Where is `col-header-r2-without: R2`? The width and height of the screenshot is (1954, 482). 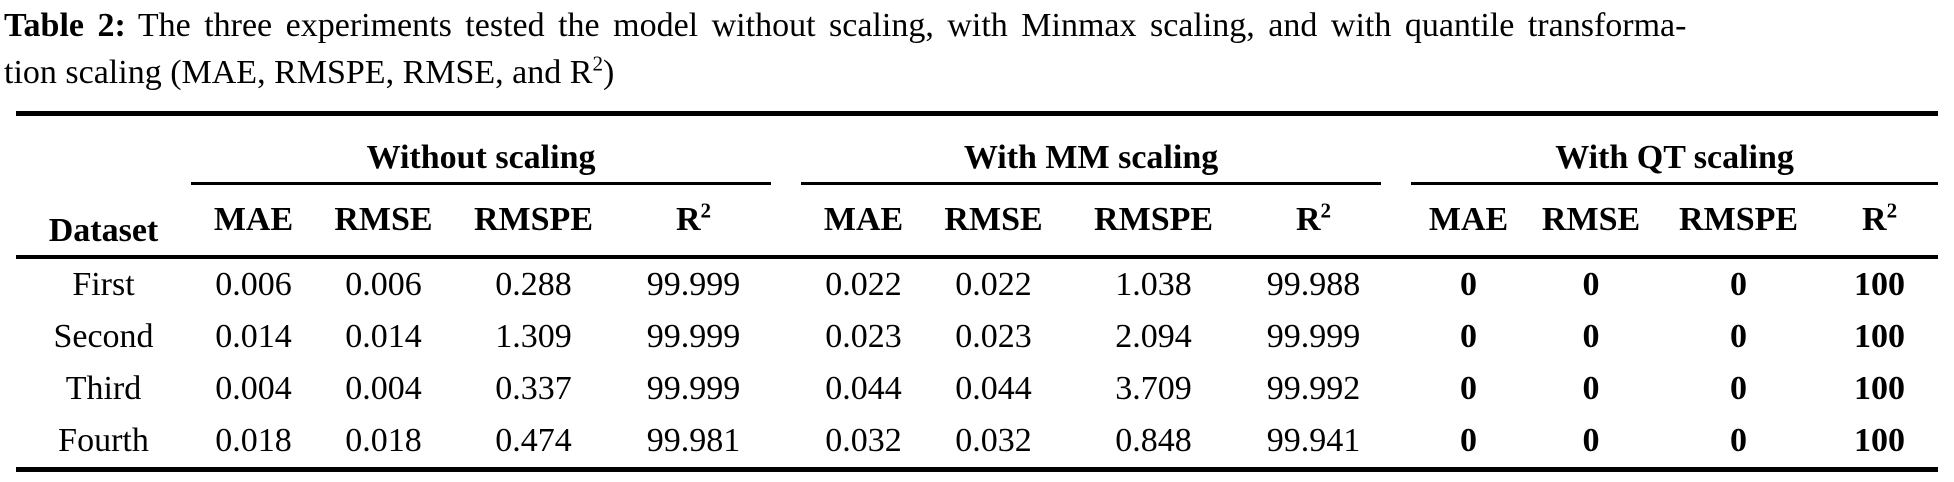 col-header-r2-without: R2 is located at coordinates (694, 221).